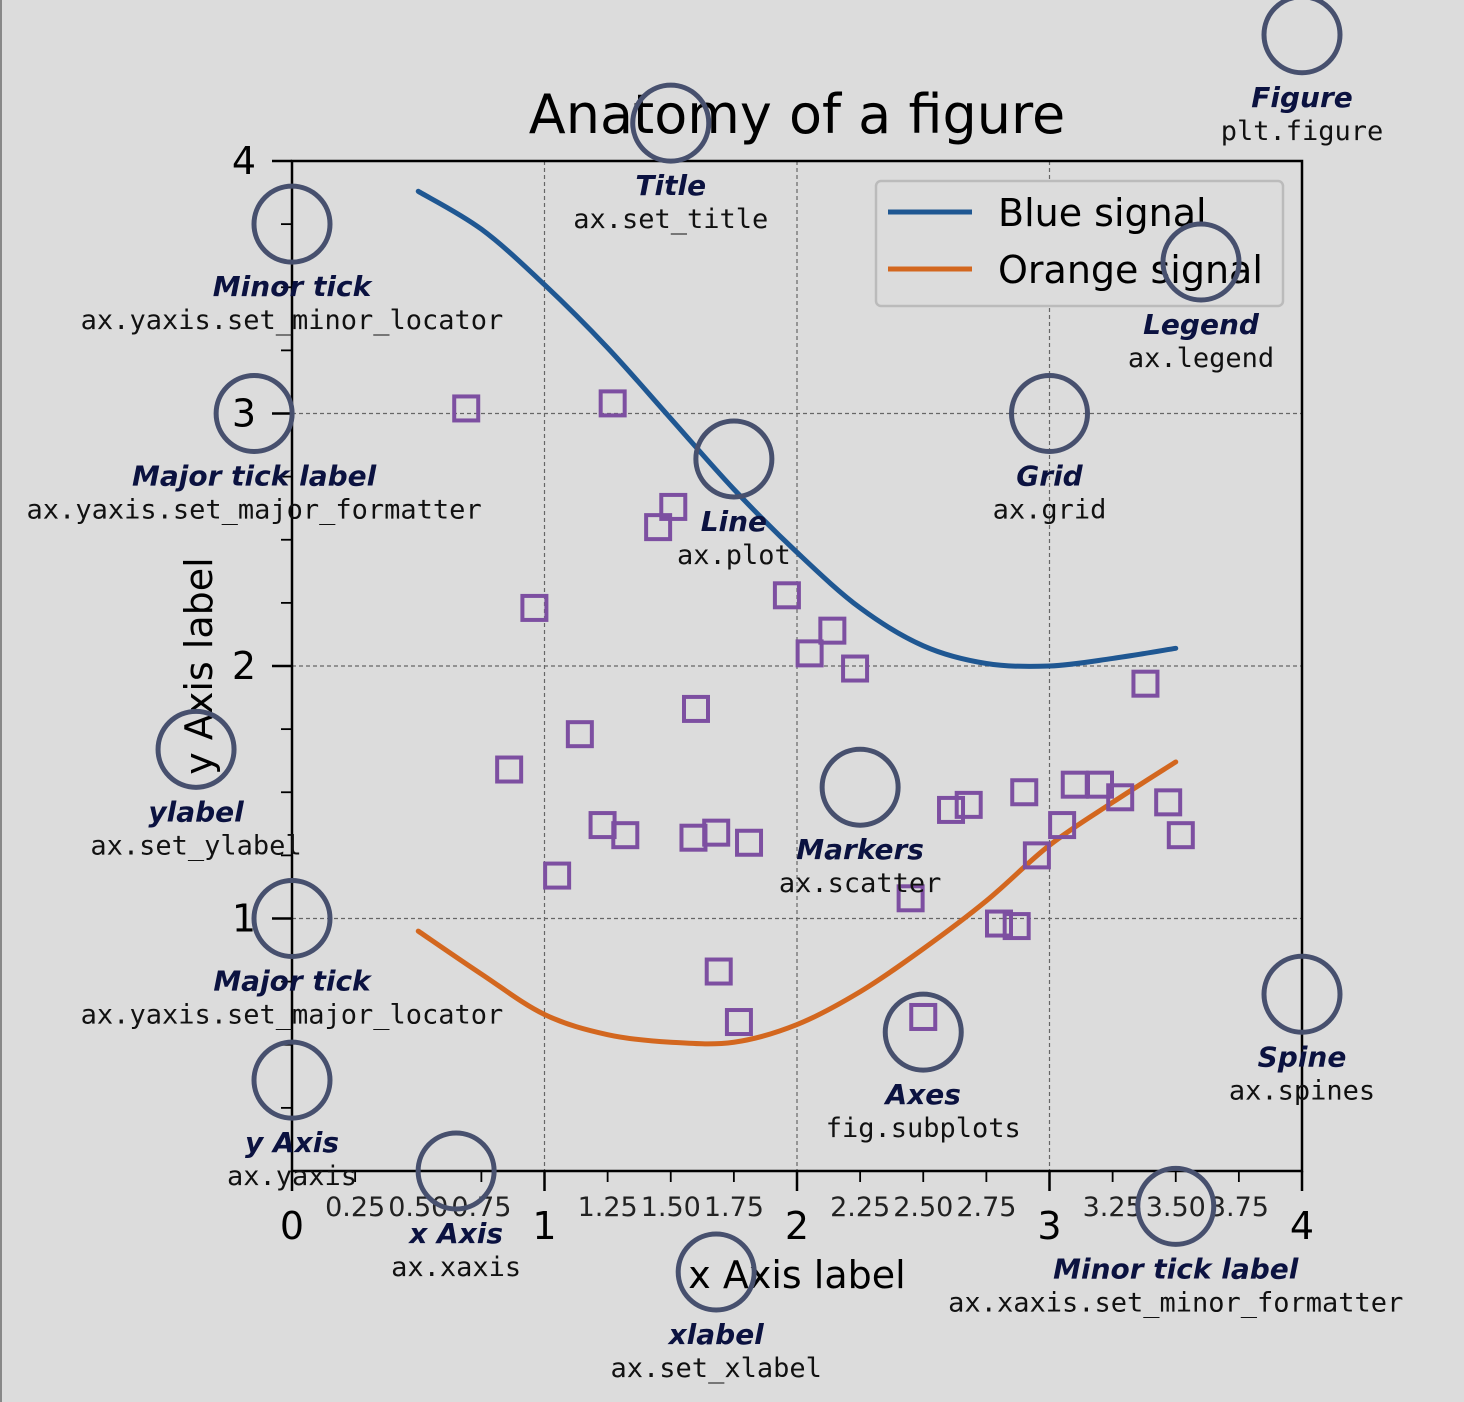 The image size is (1464, 1402). Describe the element at coordinates (292, 320) in the screenshot. I see `annotation-code-minor-tick: ax.yaxis.set_minor_locator` at that location.